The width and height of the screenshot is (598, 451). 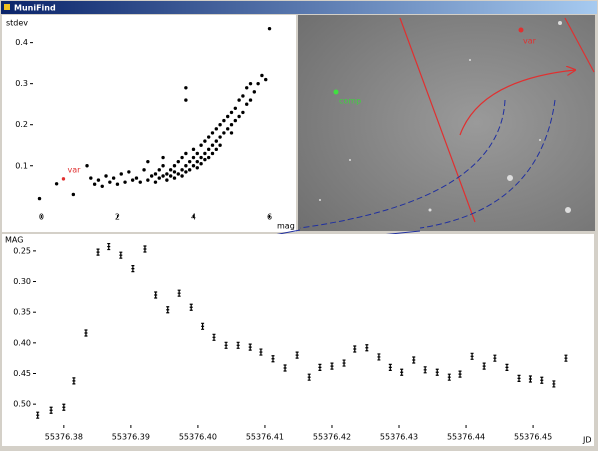 What do you see at coordinates (22, 312) in the screenshot?
I see `y-tick-label: 0.35` at bounding box center [22, 312].